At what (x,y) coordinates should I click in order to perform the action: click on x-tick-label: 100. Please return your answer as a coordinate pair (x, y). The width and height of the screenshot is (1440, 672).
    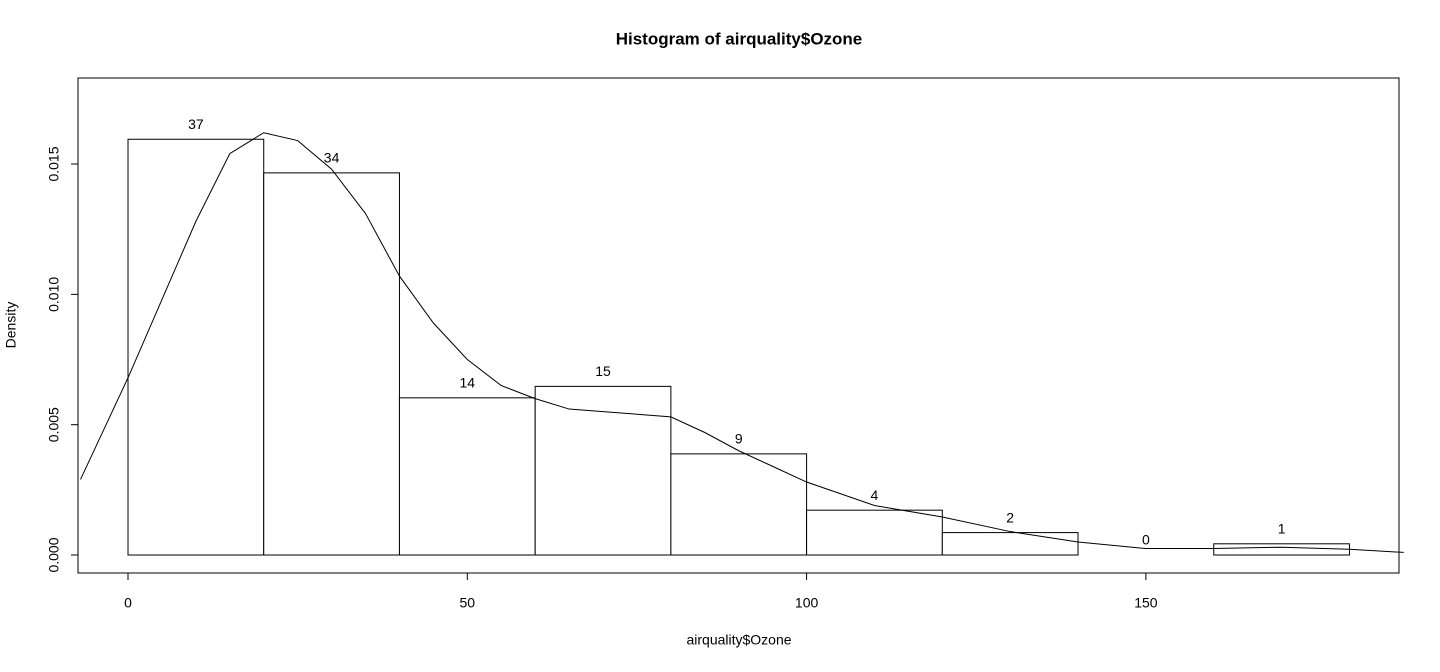
    Looking at the image, I should click on (807, 603).